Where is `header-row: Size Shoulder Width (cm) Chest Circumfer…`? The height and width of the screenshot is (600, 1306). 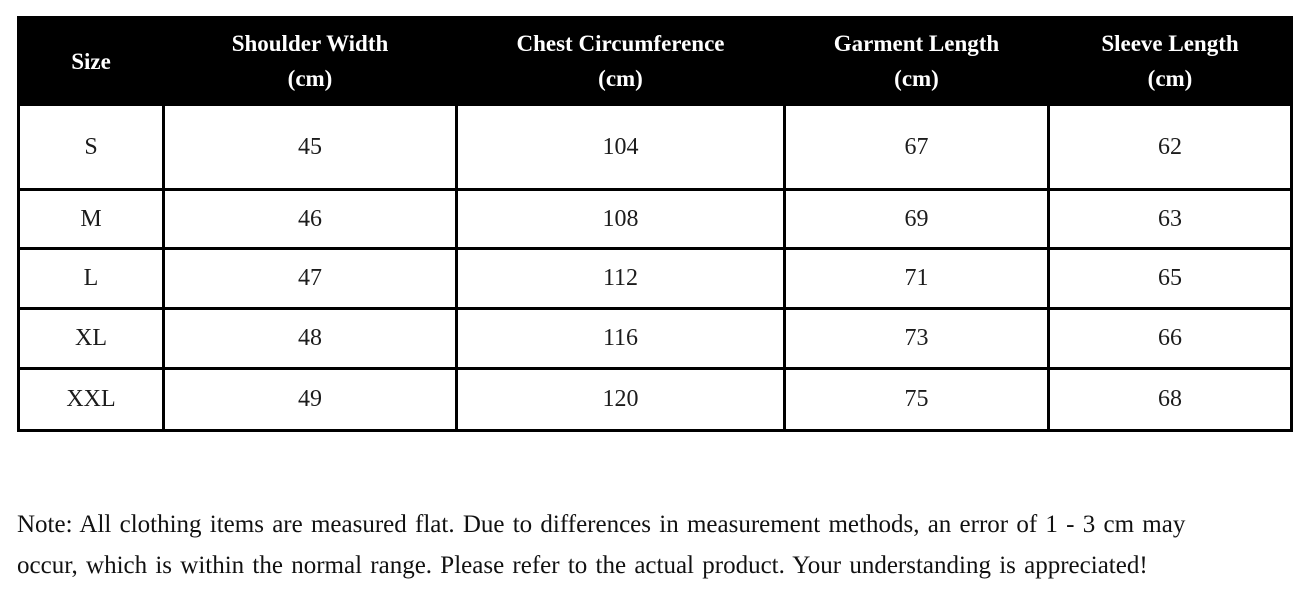
header-row: Size Shoulder Width (cm) Chest Circumfer… is located at coordinates (655, 61).